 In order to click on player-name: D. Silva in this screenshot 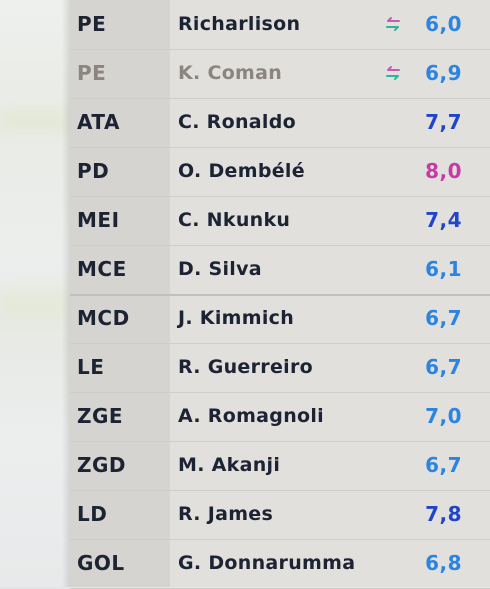, I will do `click(220, 269)`.